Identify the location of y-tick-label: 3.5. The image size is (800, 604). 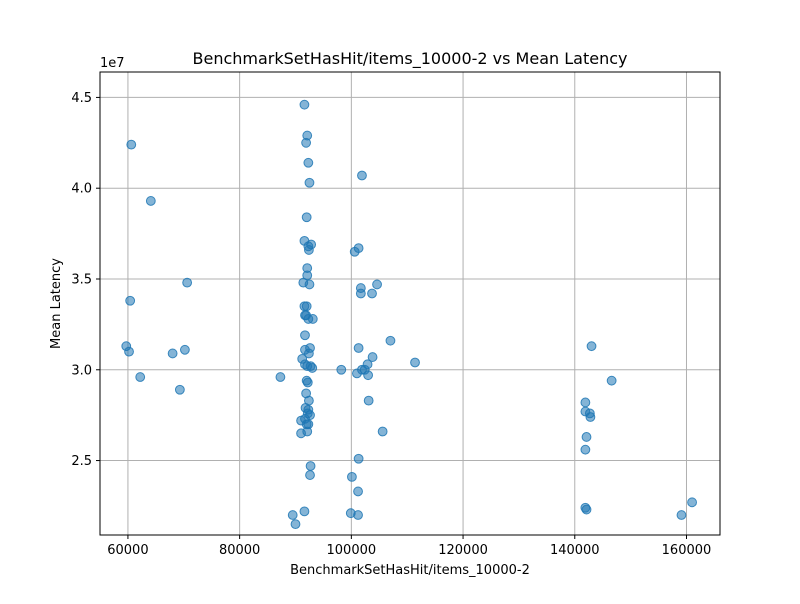
(81, 279).